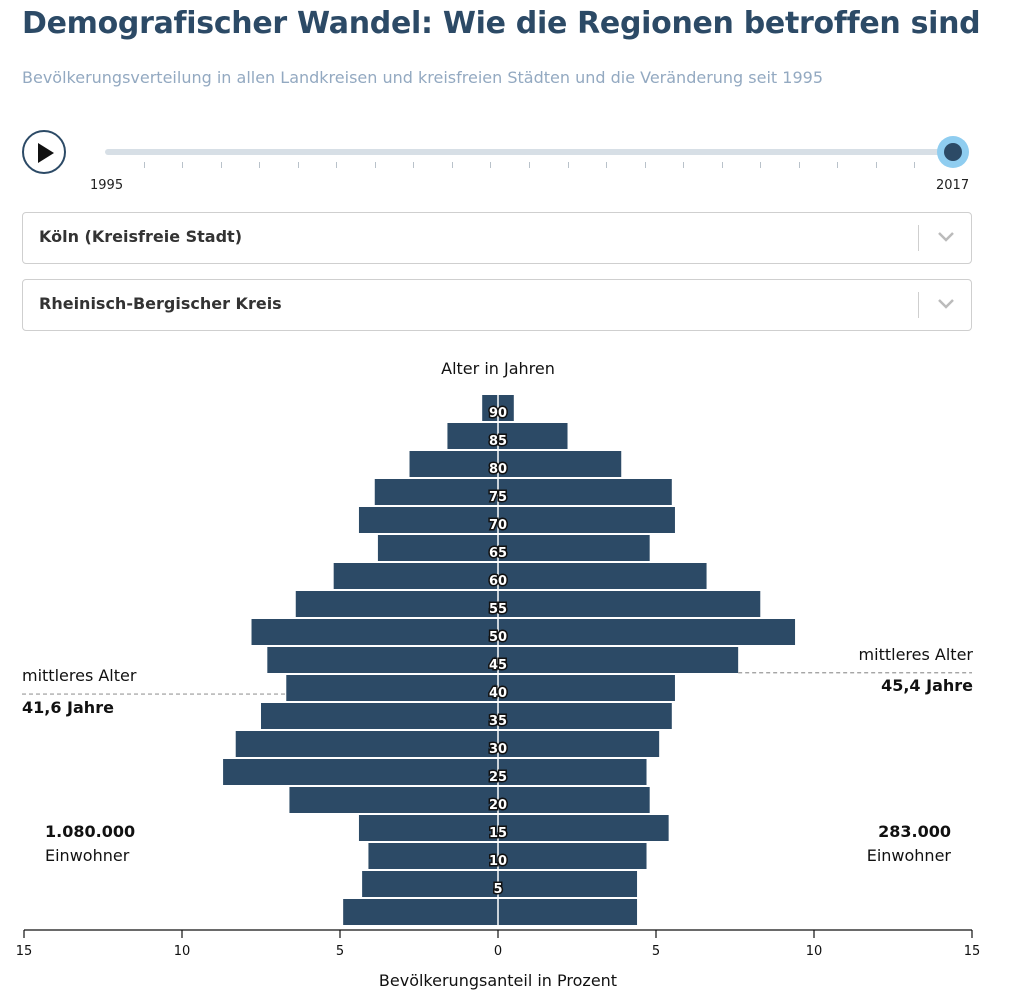  I want to click on right-median-value: 45,4 Jahre, so click(927, 685).